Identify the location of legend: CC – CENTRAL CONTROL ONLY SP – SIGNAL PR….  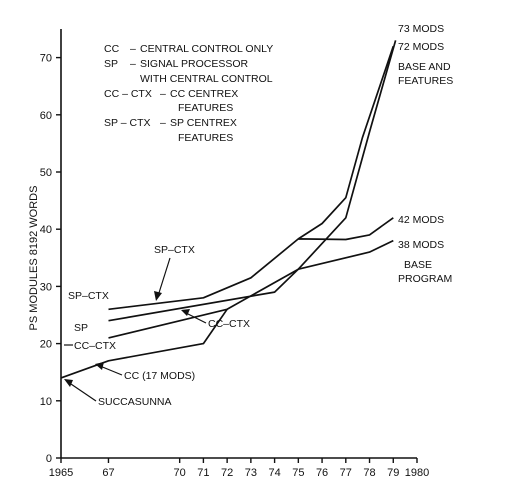
(188, 93).